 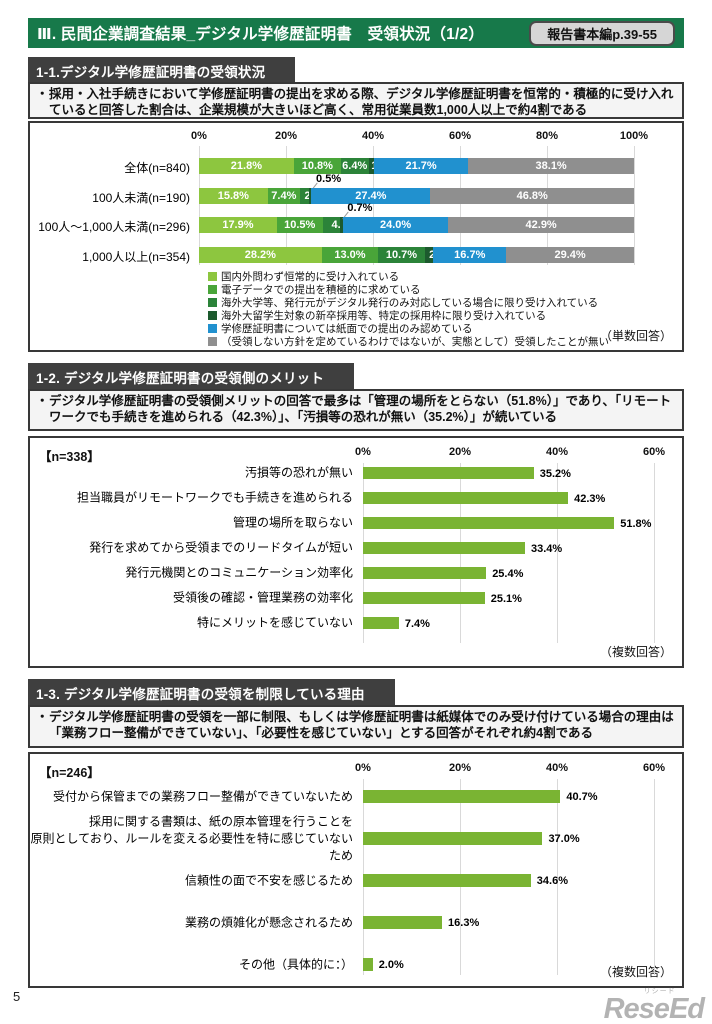 What do you see at coordinates (552, 881) in the screenshot?
I see `value-label: 34.6%` at bounding box center [552, 881].